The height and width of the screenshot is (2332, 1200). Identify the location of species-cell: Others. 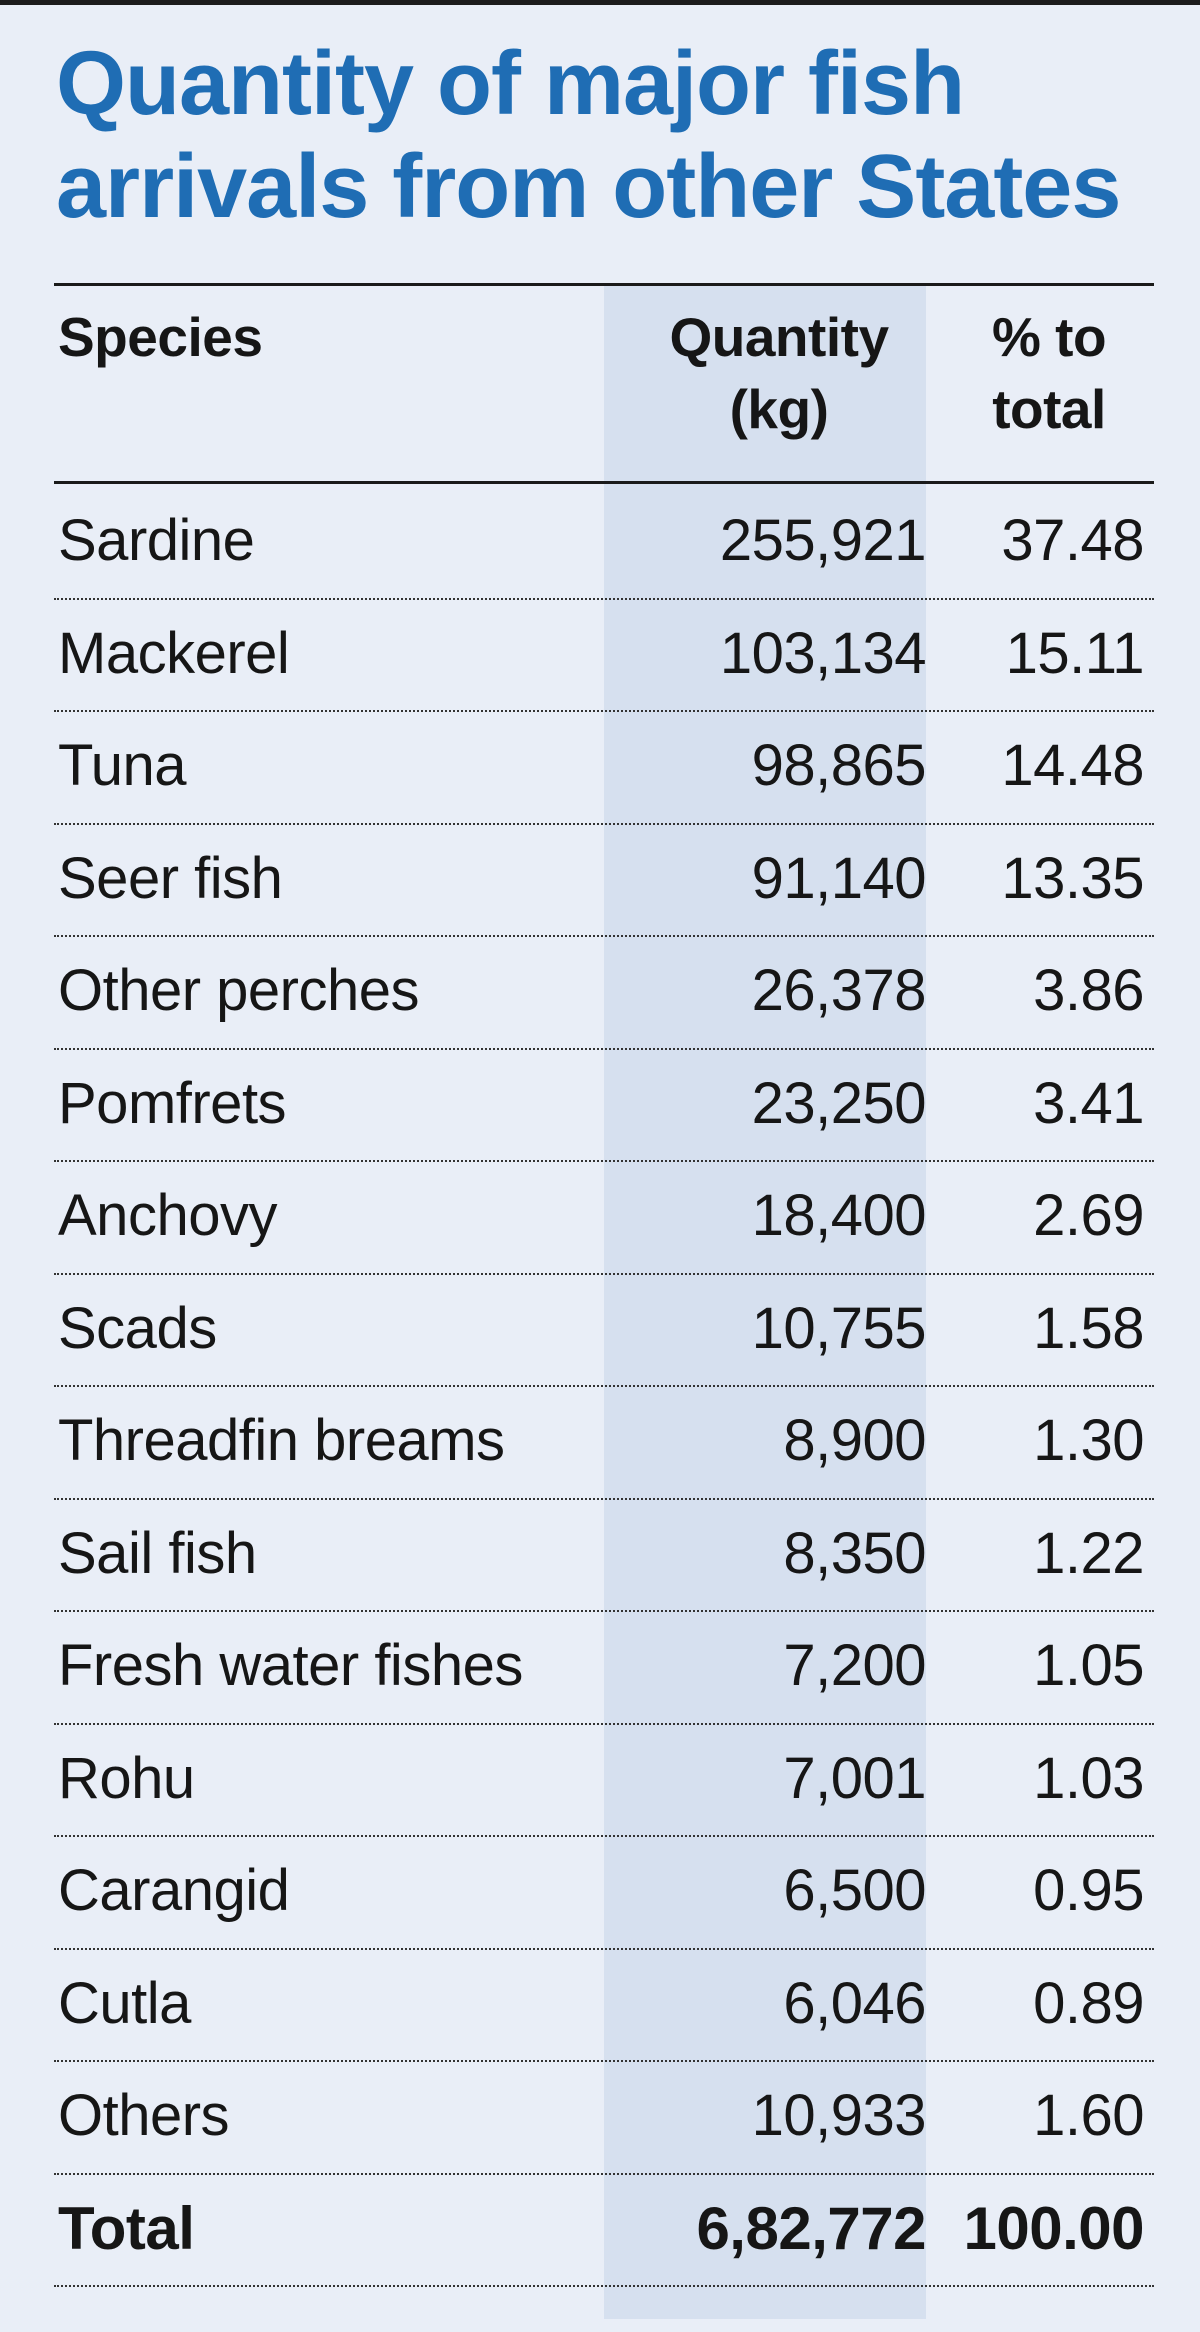
(144, 2115).